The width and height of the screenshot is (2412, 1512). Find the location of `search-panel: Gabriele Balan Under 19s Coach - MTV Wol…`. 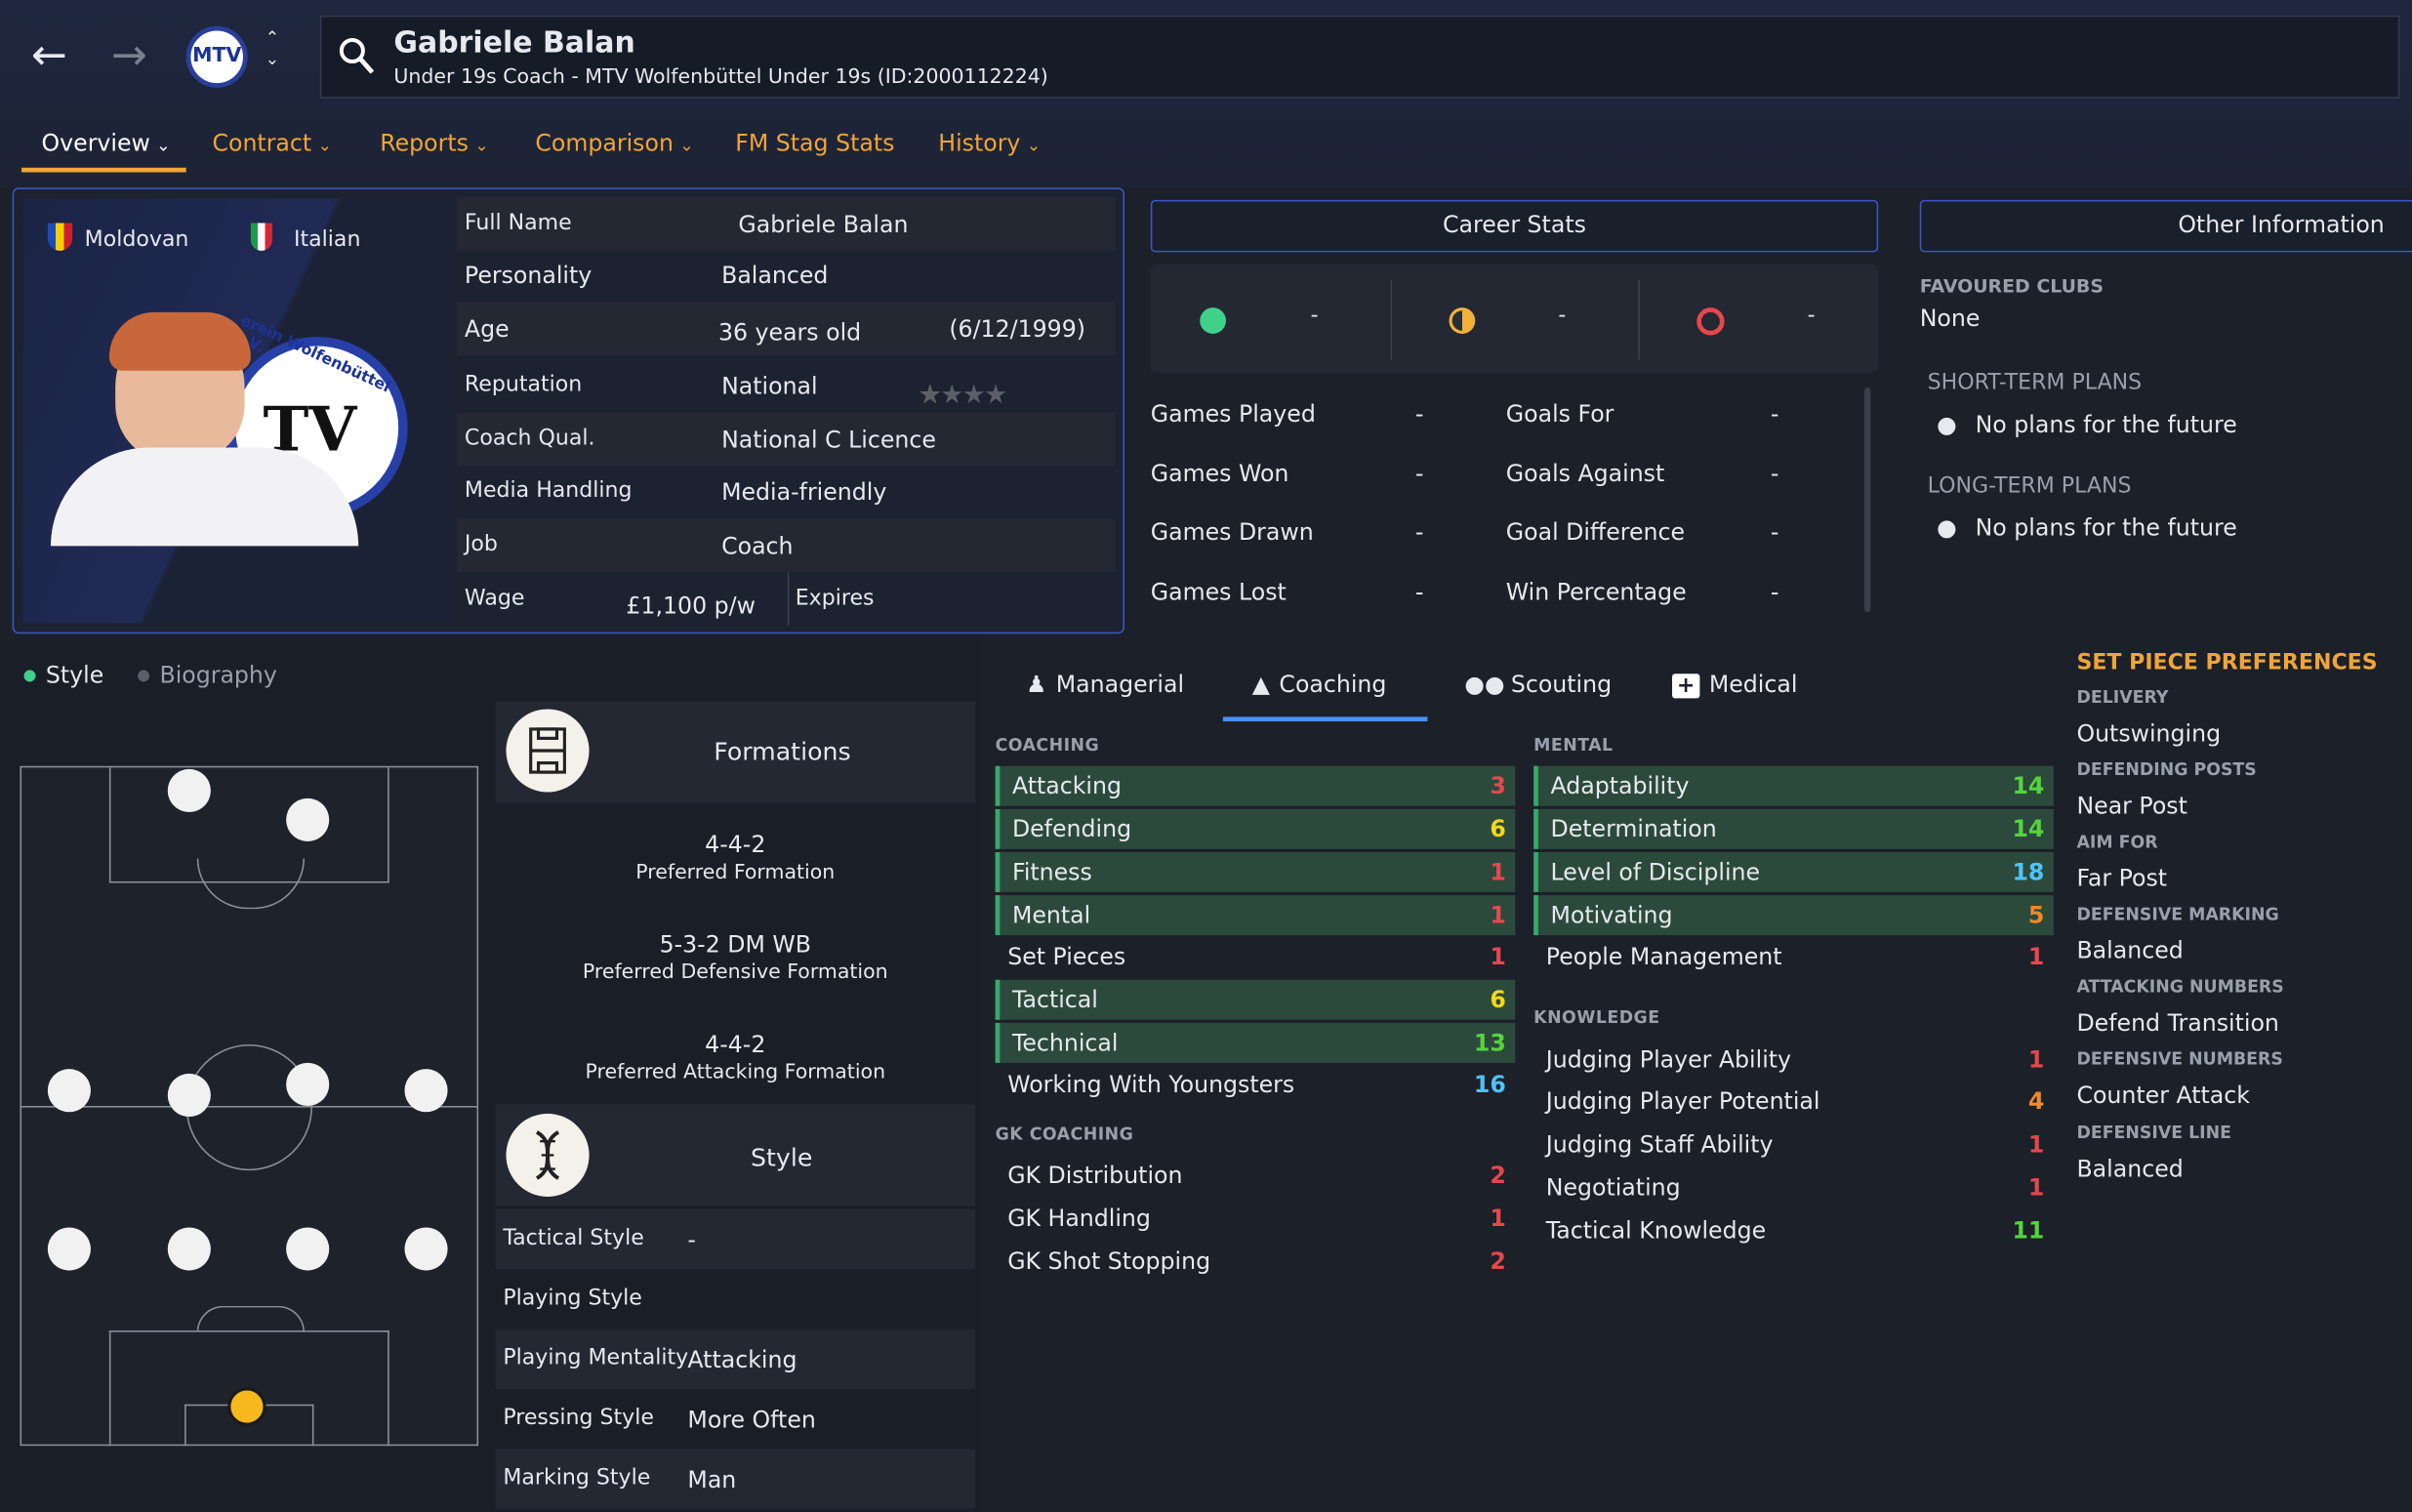

search-panel: Gabriele Balan Under 19s Coach - MTV Wol… is located at coordinates (1359, 57).